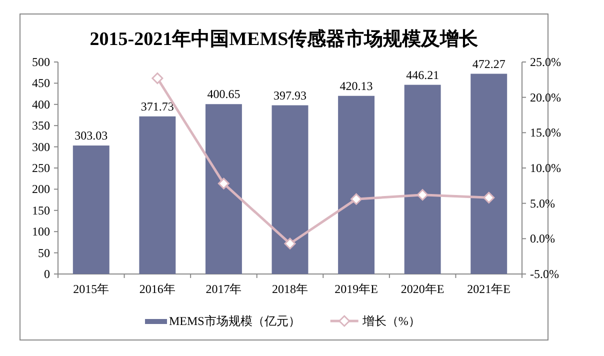  What do you see at coordinates (91, 135) in the screenshot?
I see `data-label: 303.03` at bounding box center [91, 135].